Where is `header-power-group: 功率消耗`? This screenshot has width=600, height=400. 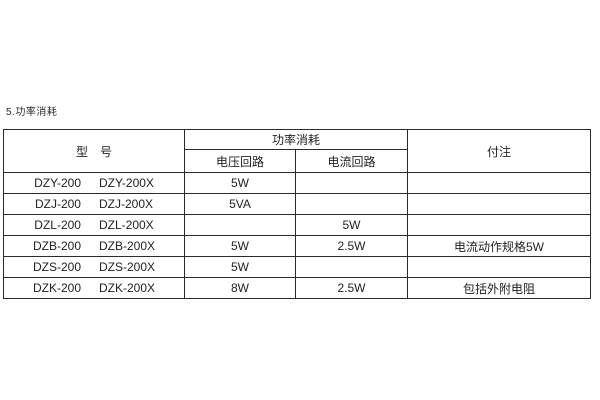
header-power-group: 功率消耗 is located at coordinates (296, 139).